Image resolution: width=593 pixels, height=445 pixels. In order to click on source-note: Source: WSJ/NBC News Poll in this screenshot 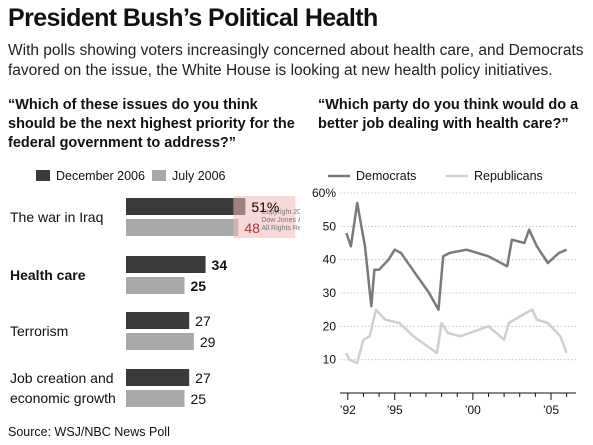, I will do `click(89, 432)`.